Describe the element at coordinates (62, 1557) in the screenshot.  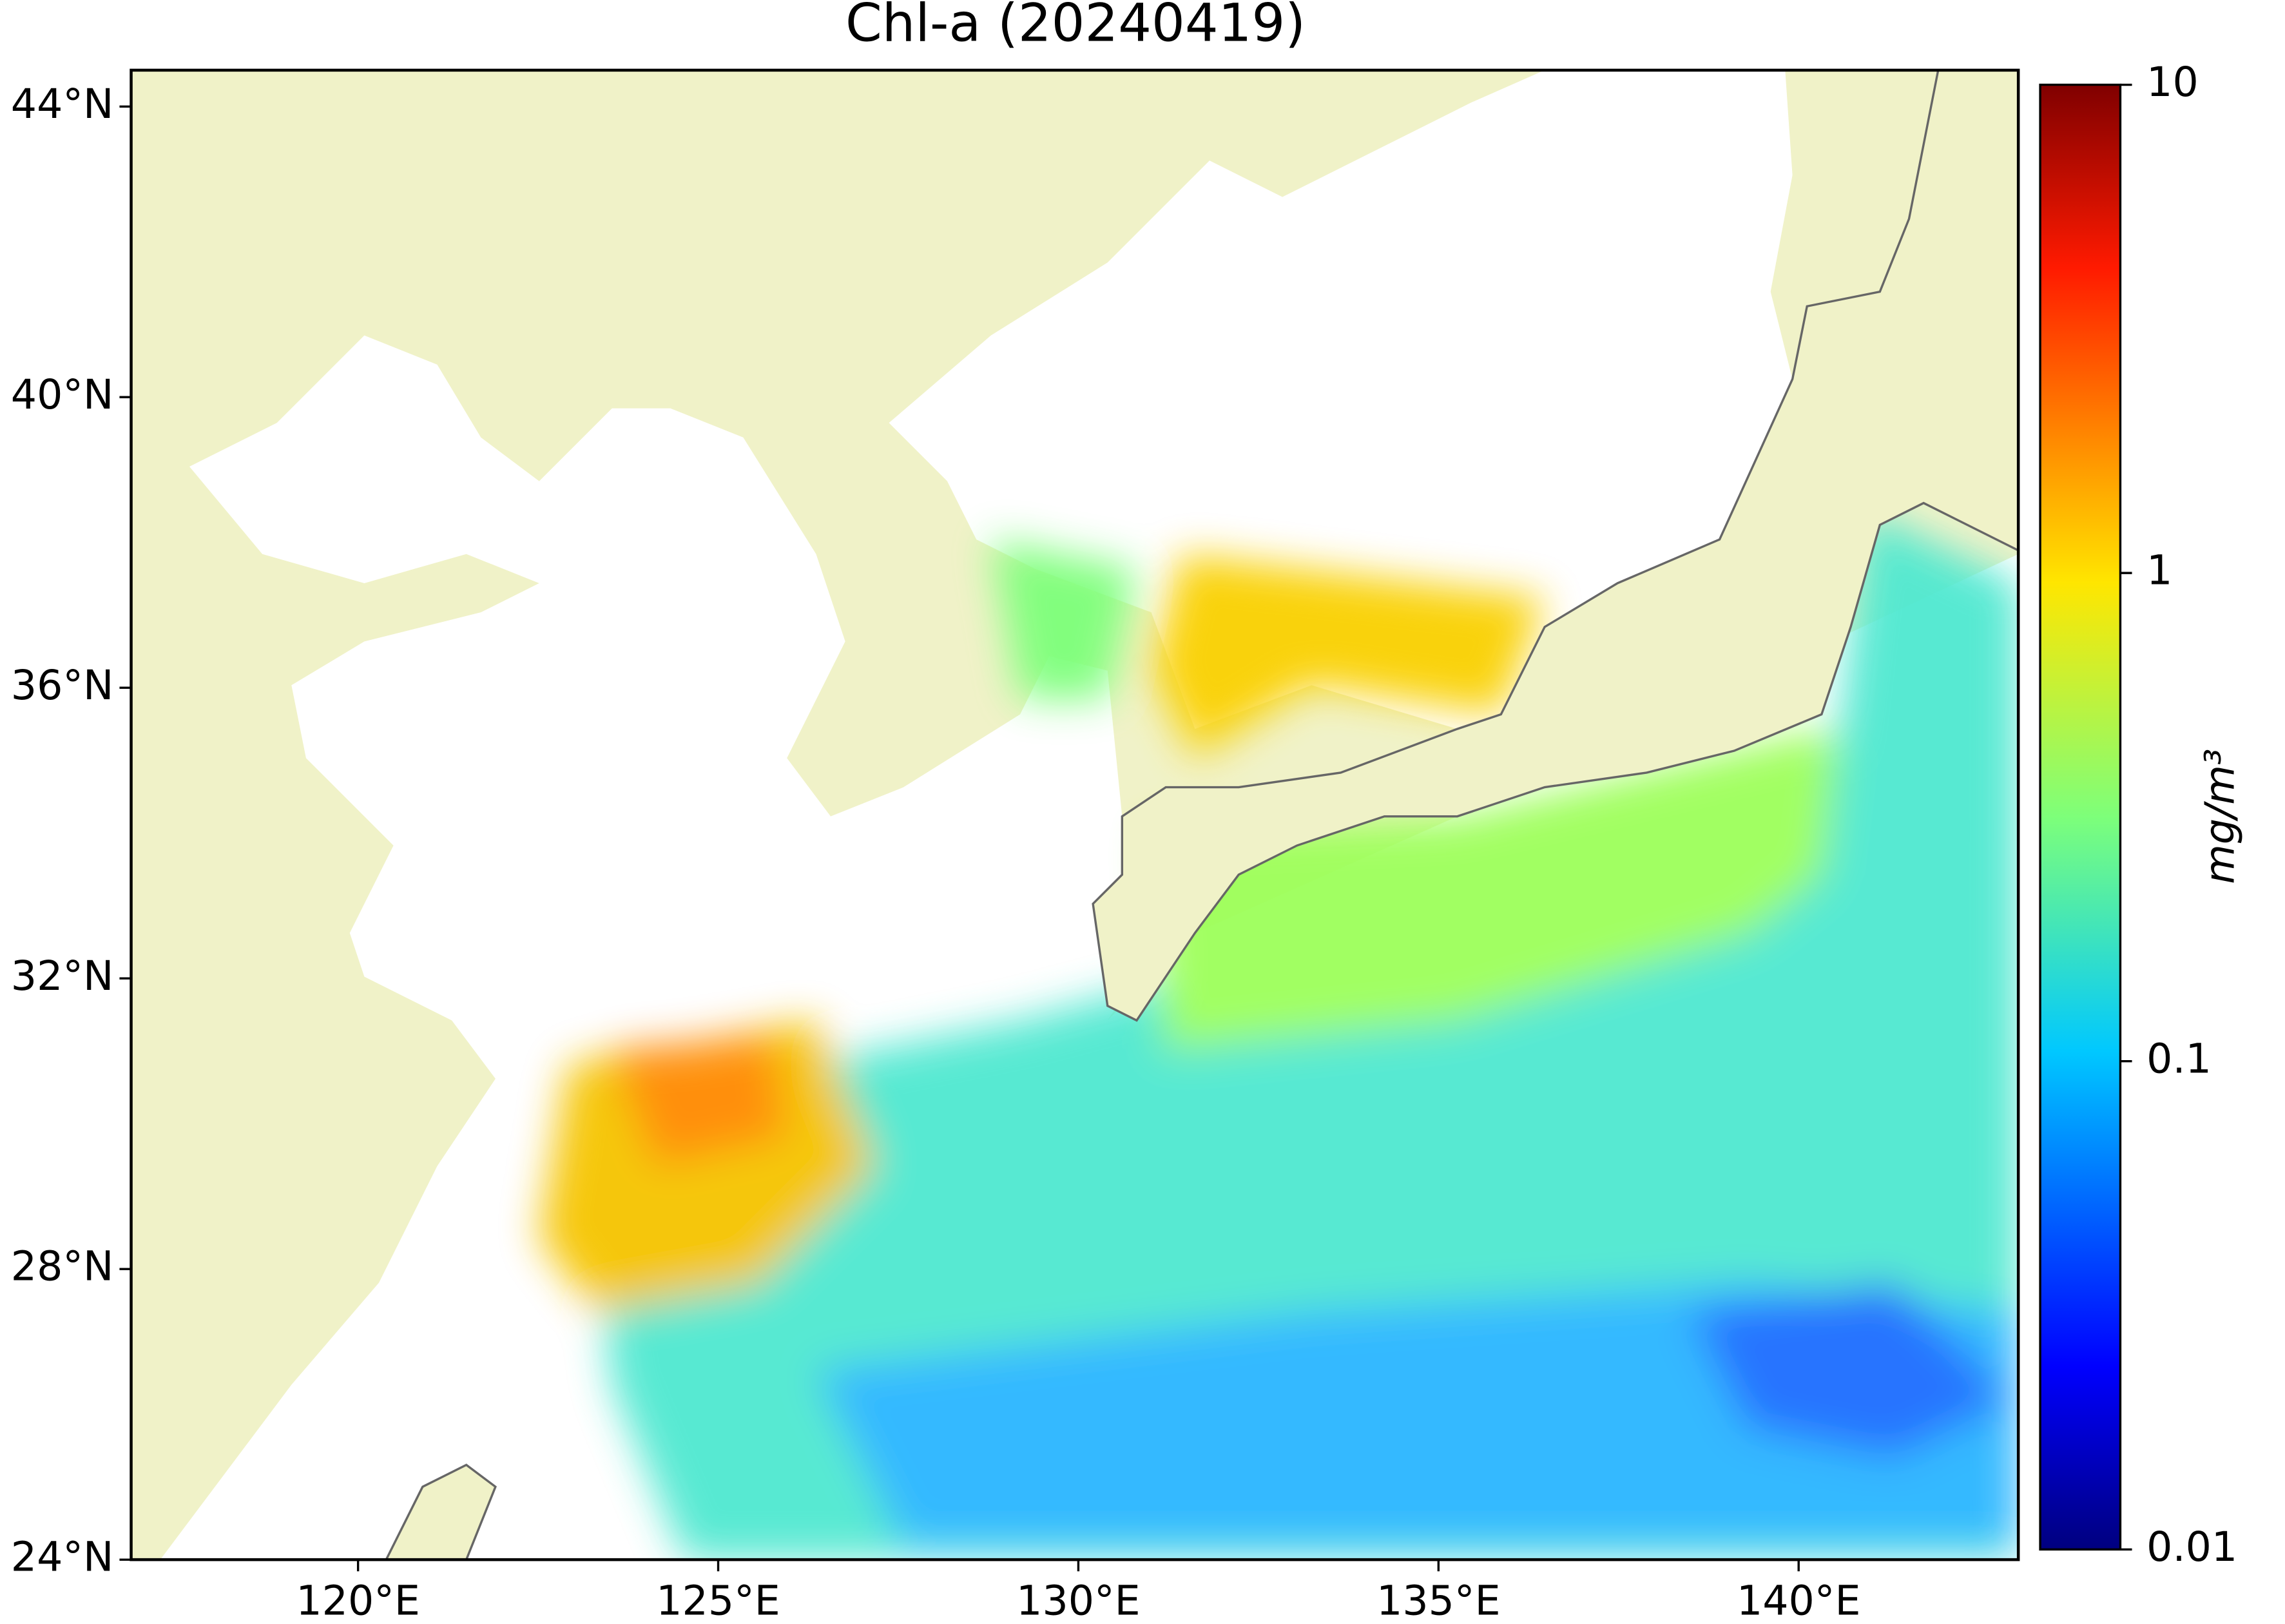
I see `y-tick-label: 24°N` at that location.